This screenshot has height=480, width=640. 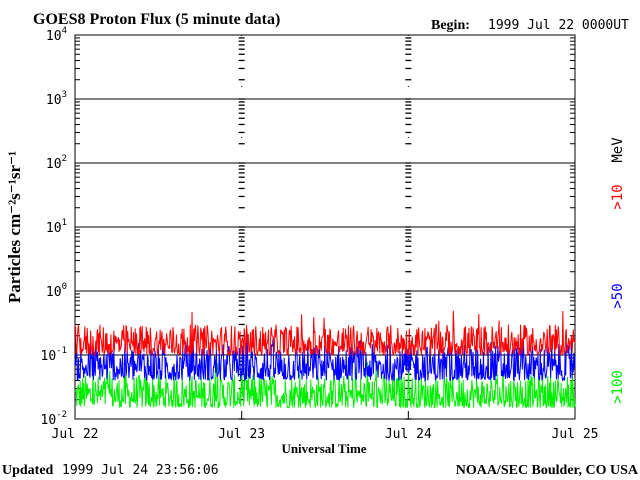 I want to click on begin-label: Begin:, so click(x=450, y=25).